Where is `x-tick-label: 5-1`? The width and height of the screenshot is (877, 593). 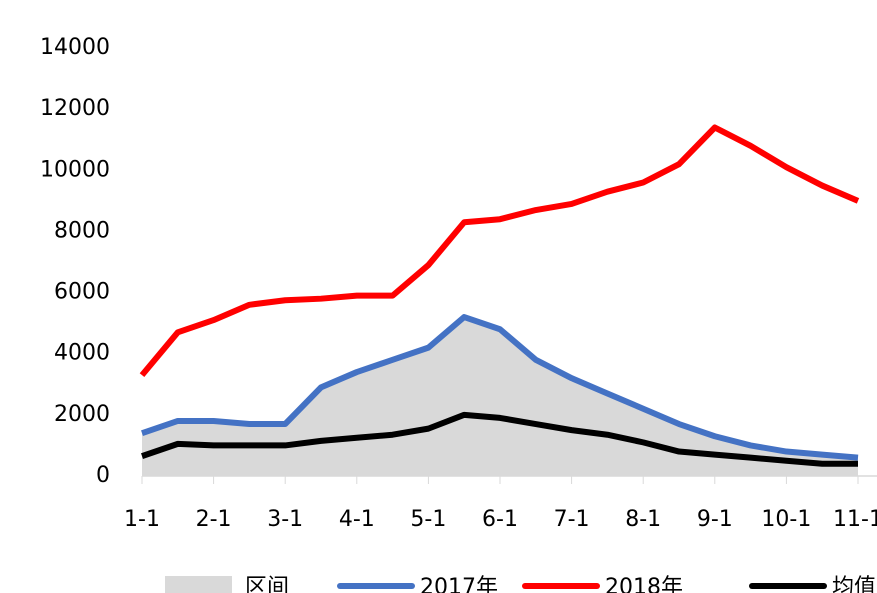
x-tick-label: 5-1 is located at coordinates (428, 519).